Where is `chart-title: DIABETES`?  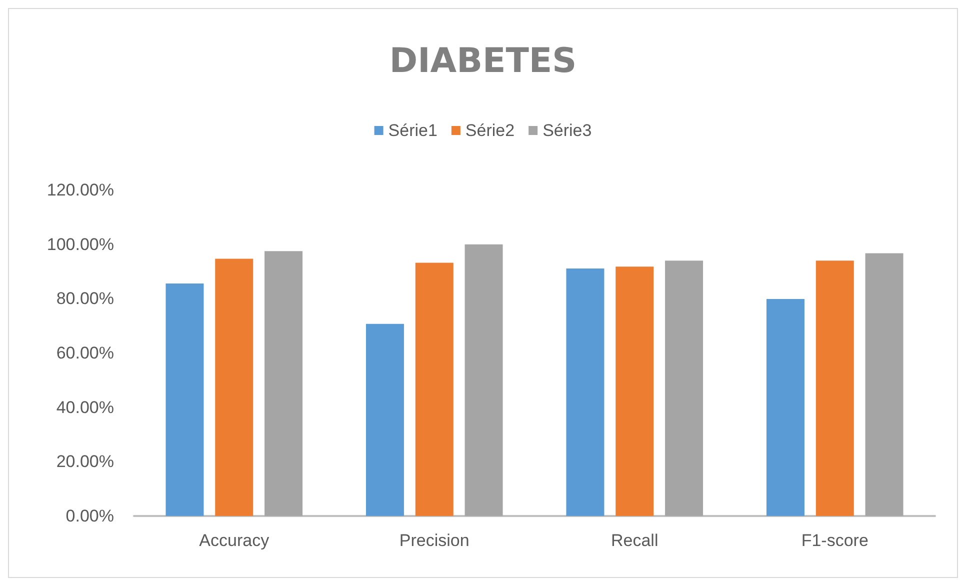 chart-title: DIABETES is located at coordinates (483, 61).